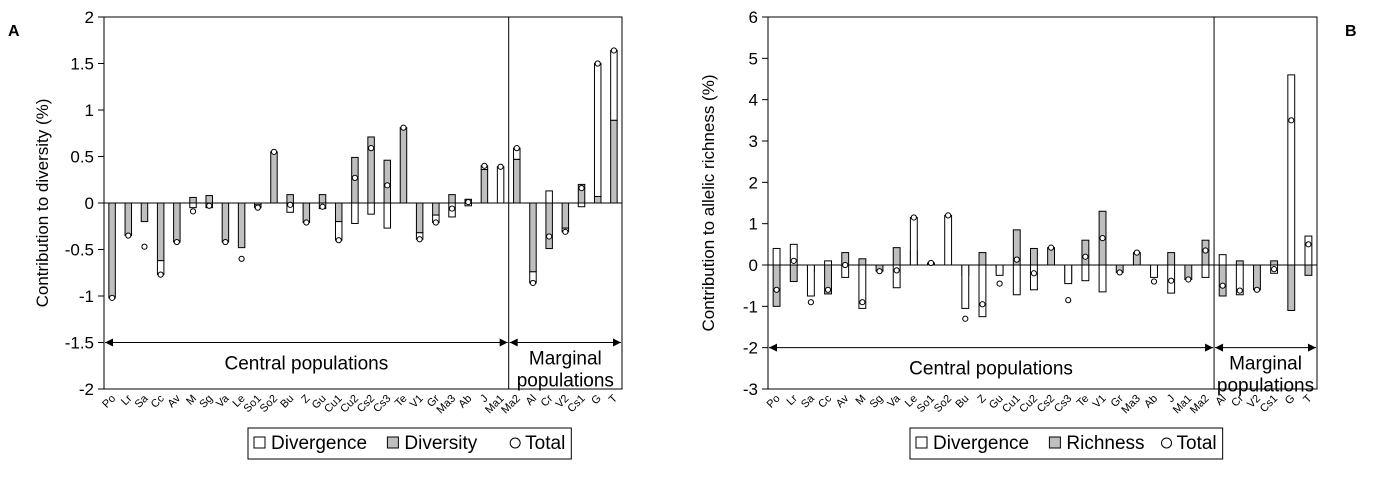 This screenshot has height=479, width=1373. Describe the element at coordinates (89, 203) in the screenshot. I see `y-tick-label: 0` at that location.